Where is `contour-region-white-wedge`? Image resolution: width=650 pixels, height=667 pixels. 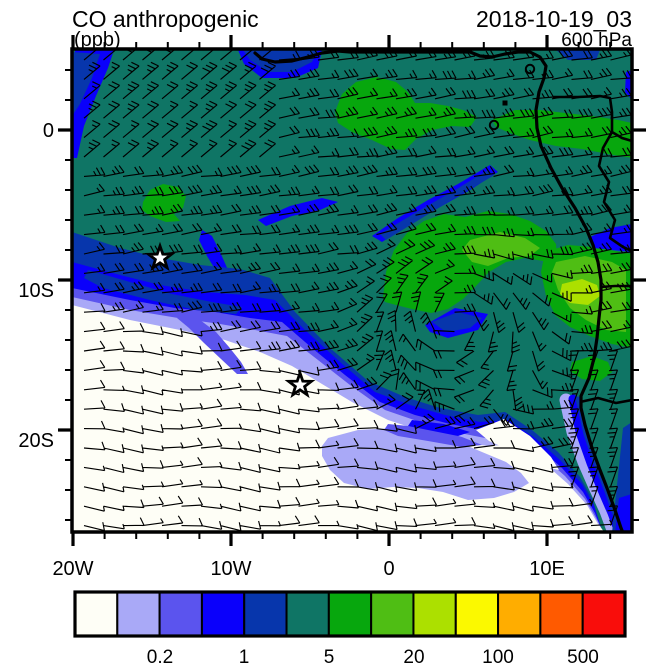
contour-region-white-wedge is located at coordinates (517, 444).